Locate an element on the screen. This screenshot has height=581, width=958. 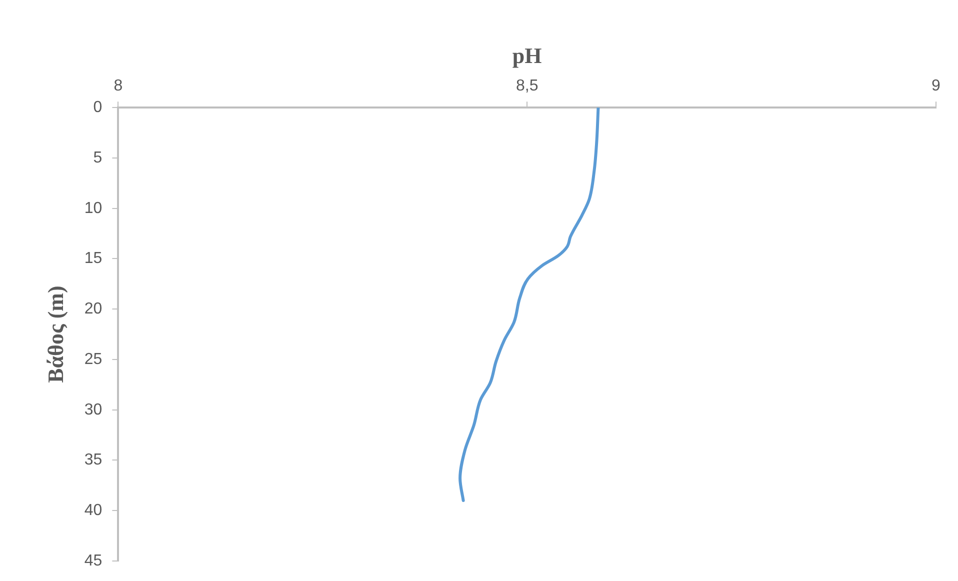
line-series is located at coordinates (529, 305).